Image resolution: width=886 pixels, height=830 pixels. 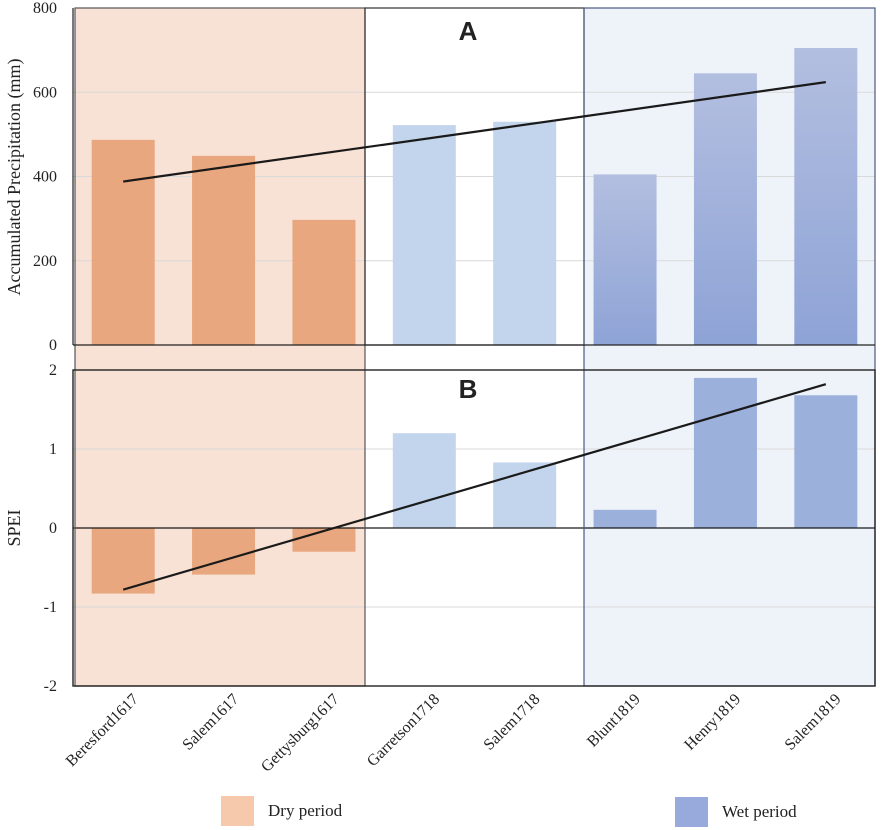 What do you see at coordinates (691, 812) in the screenshot?
I see `legend-swatch-wet` at bounding box center [691, 812].